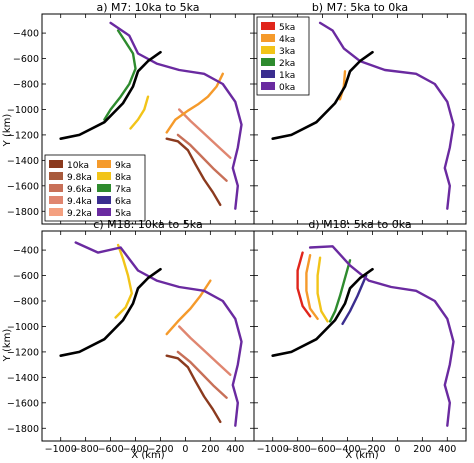  What do you see at coordinates (287, 40) in the screenshot?
I see `legend-label-4ka: 4ka` at bounding box center [287, 40].